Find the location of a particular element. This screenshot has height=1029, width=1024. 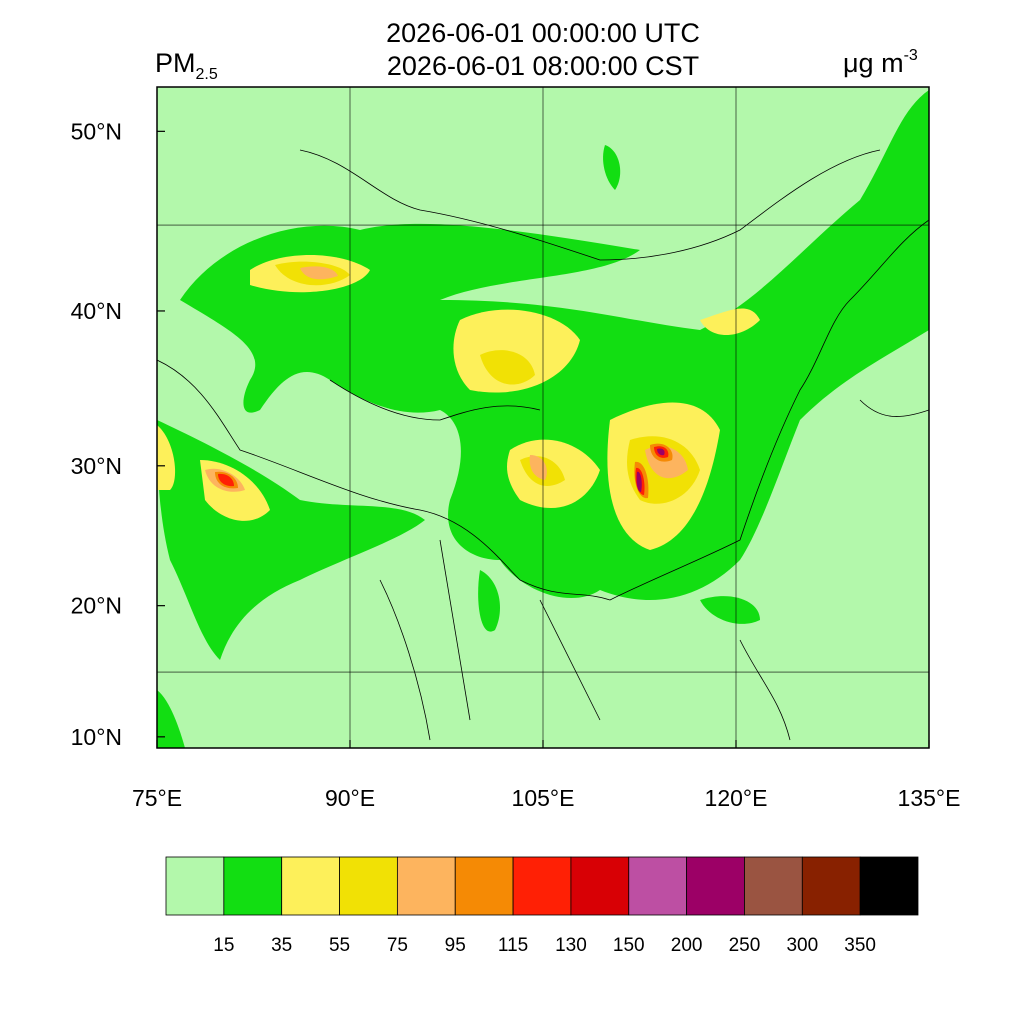

y-tick-label: 20°N is located at coordinates (96, 606).